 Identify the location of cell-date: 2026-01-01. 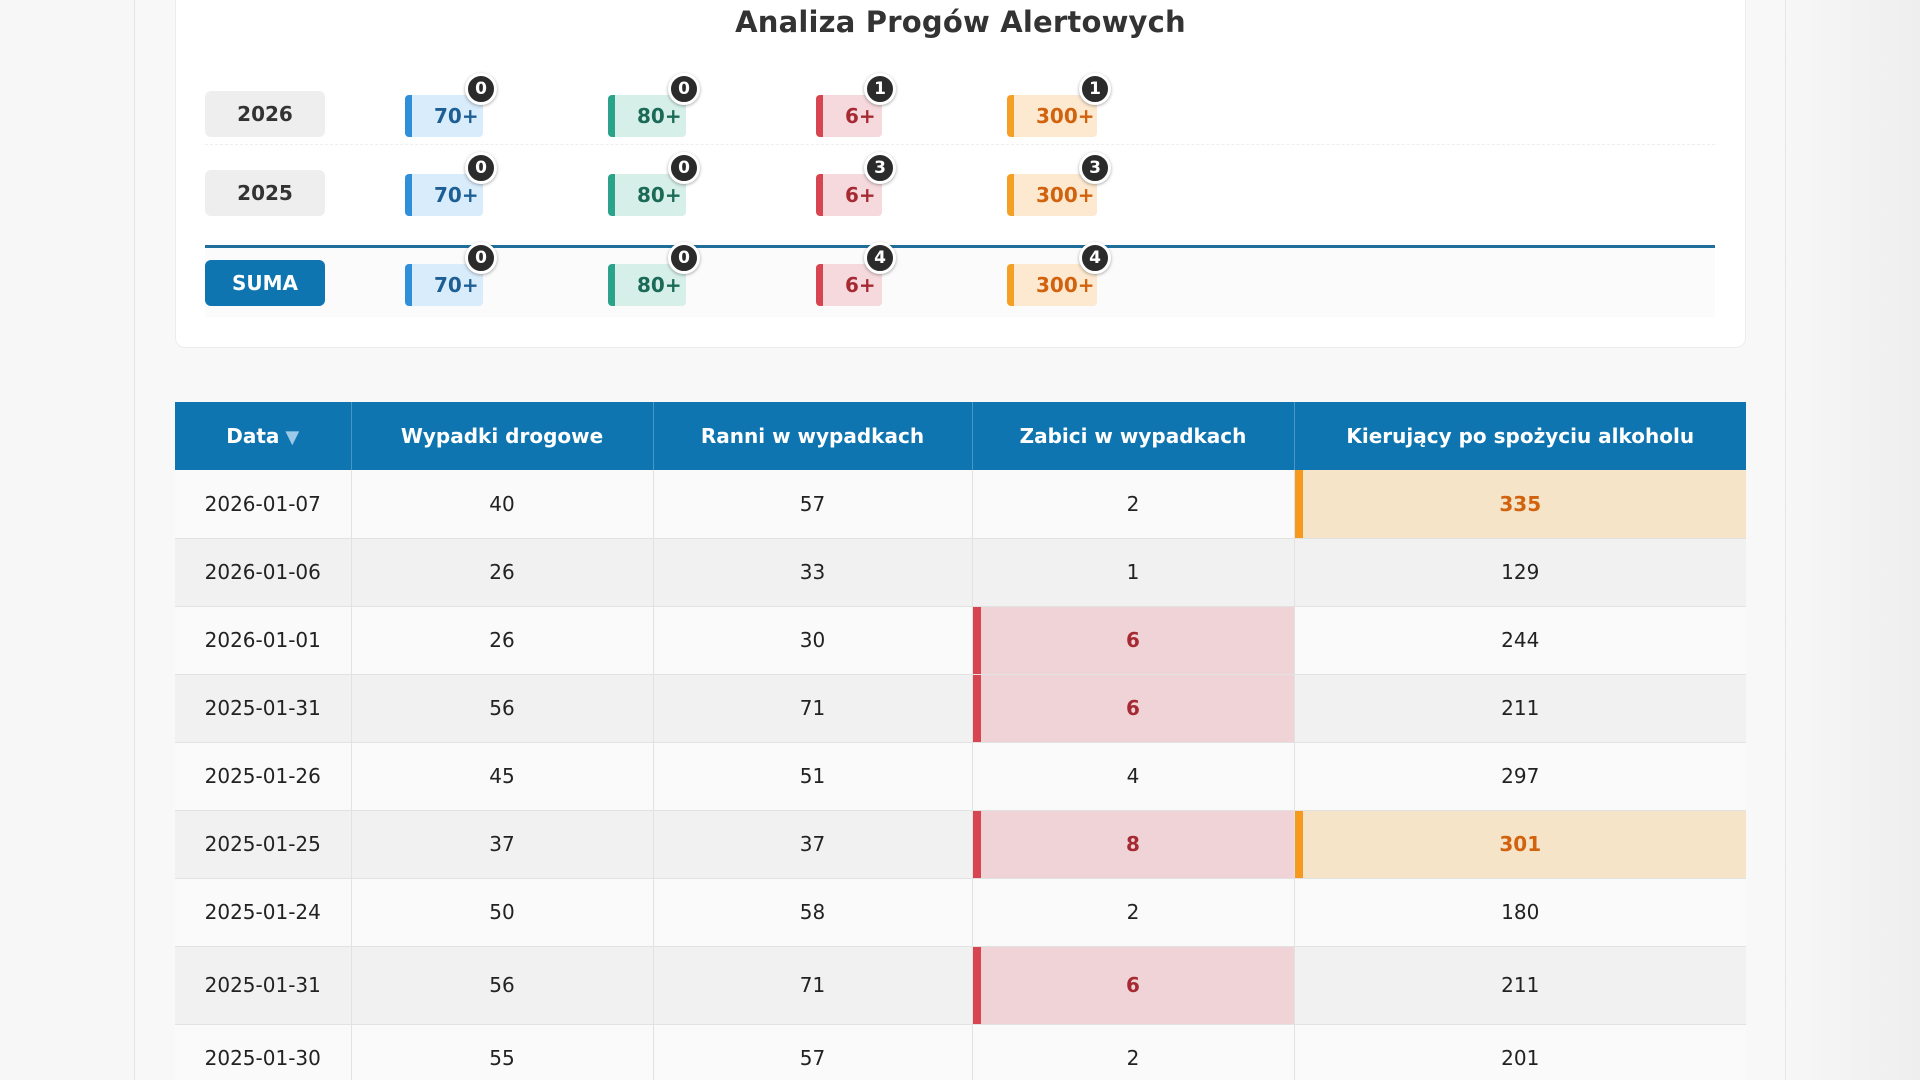
(263, 640).